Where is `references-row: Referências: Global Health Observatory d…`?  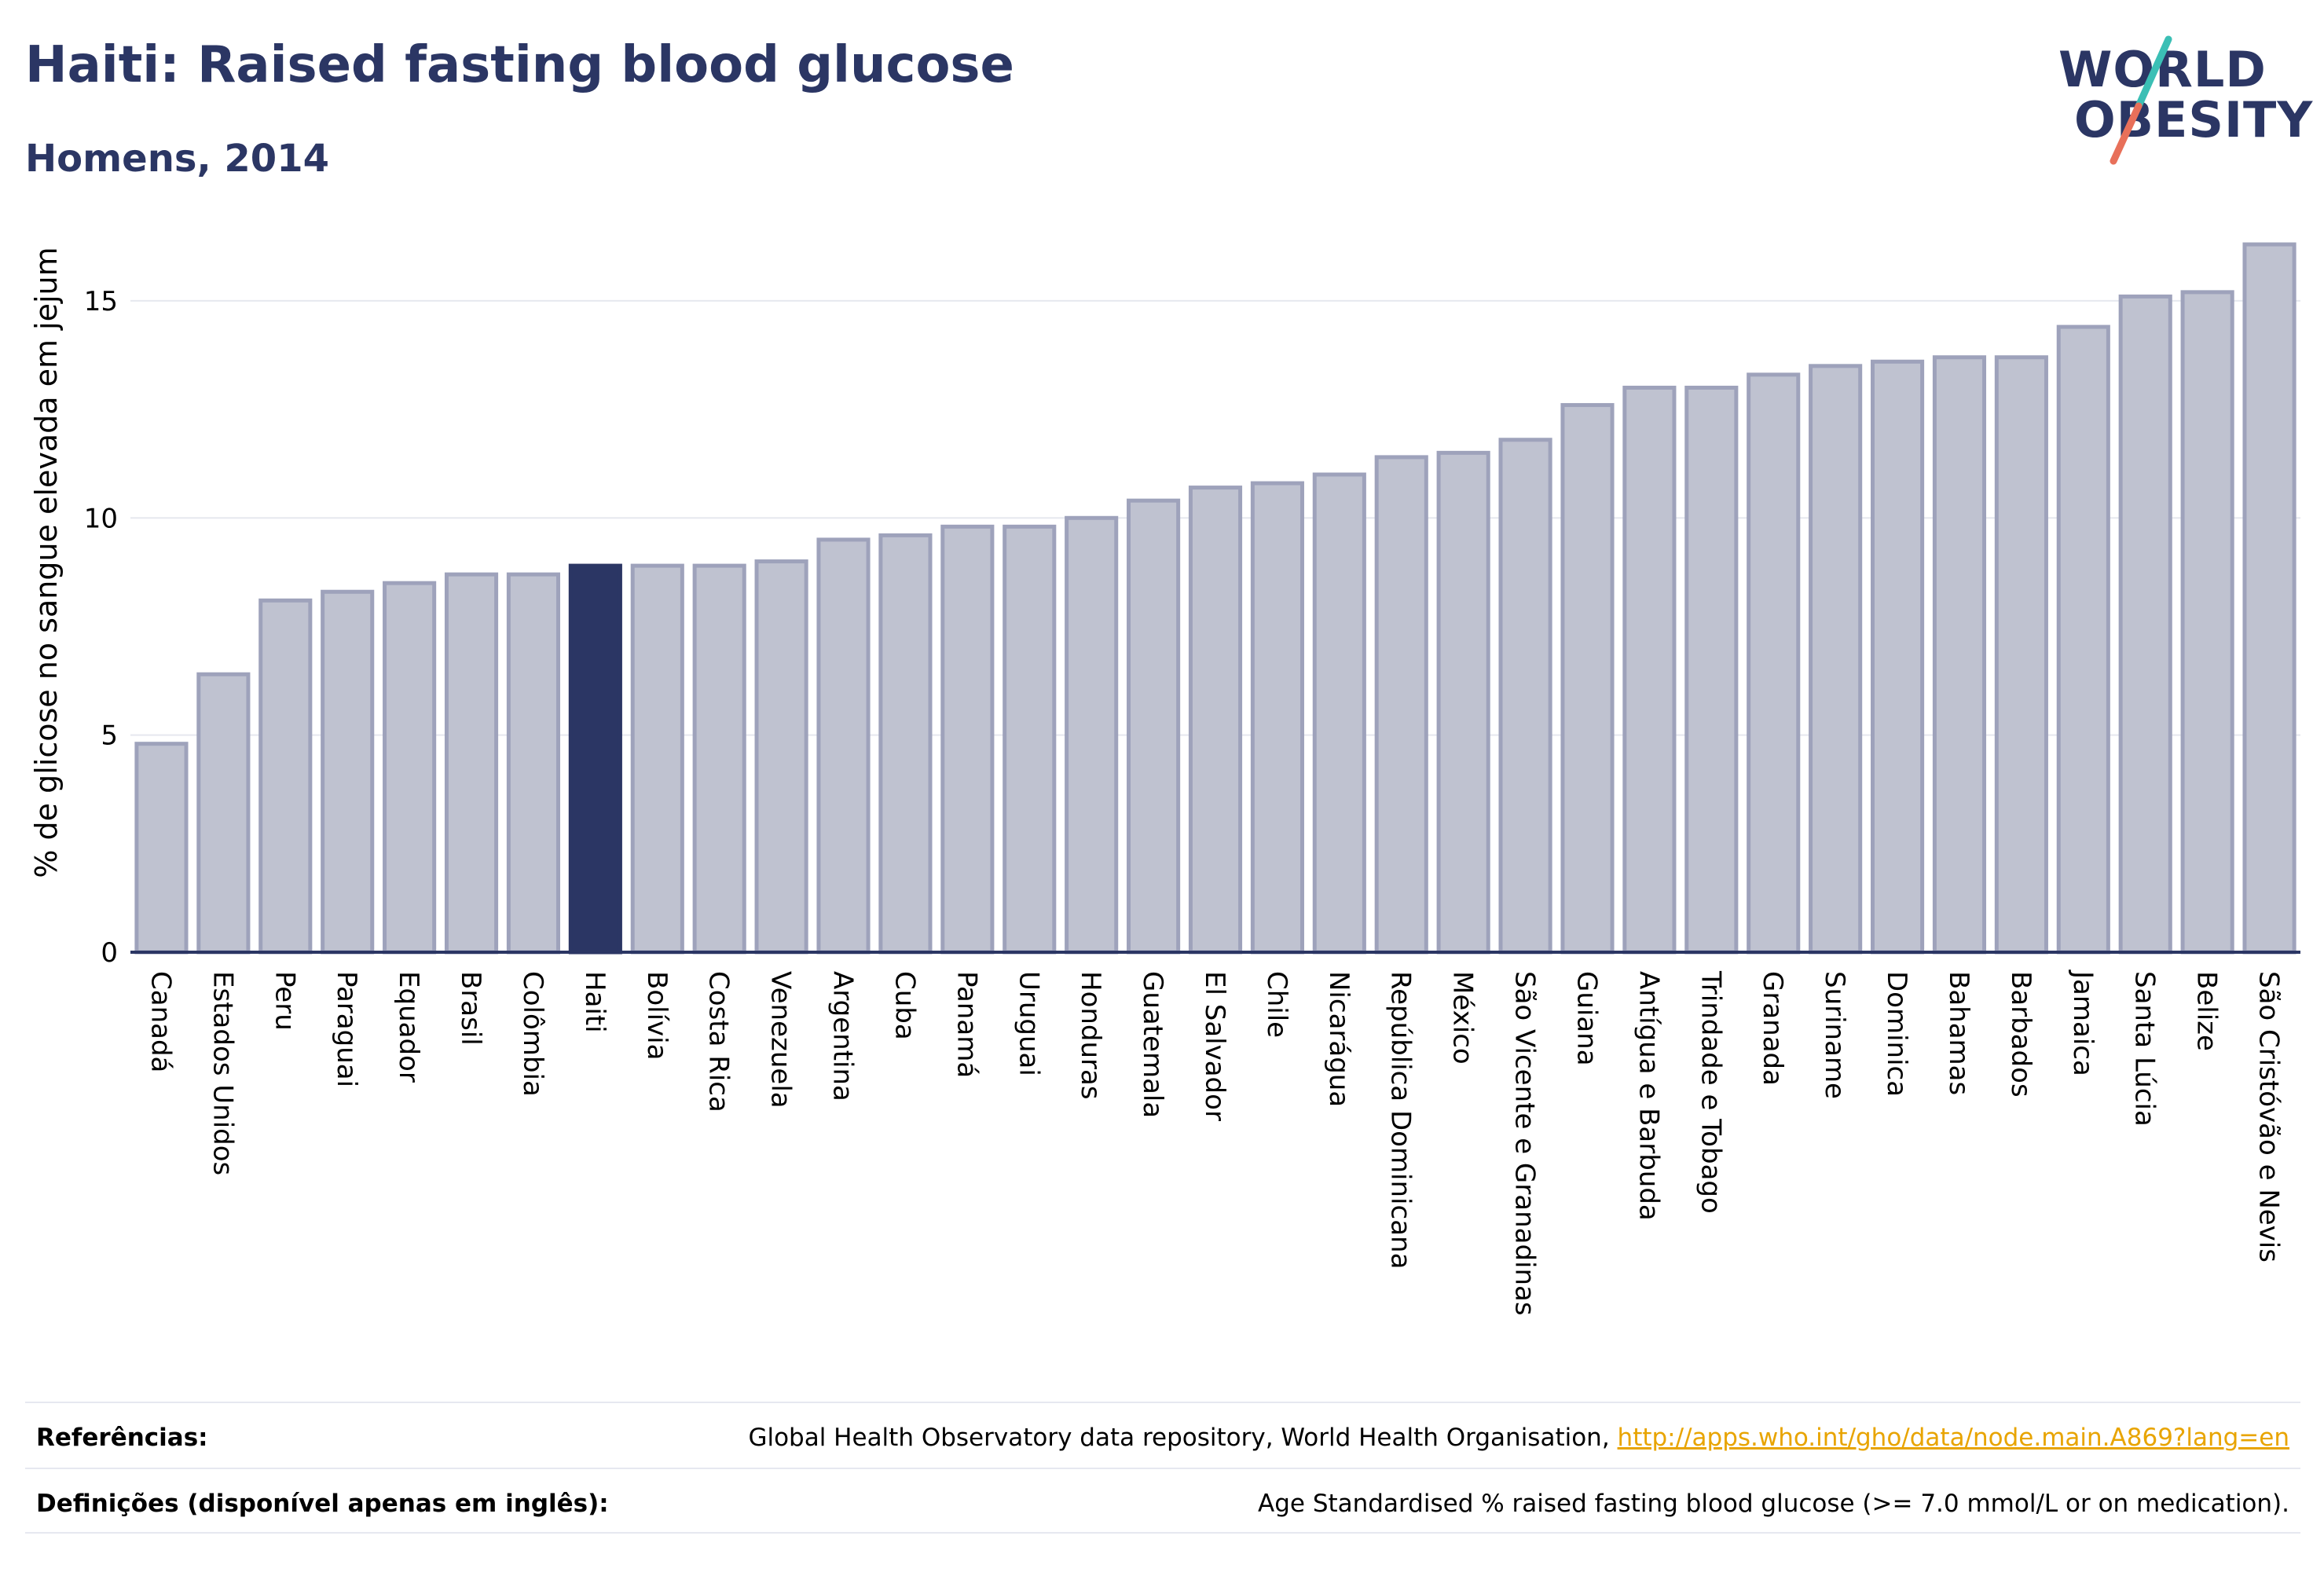 references-row: Referências: Global Health Observatory d… is located at coordinates (1162, 1443).